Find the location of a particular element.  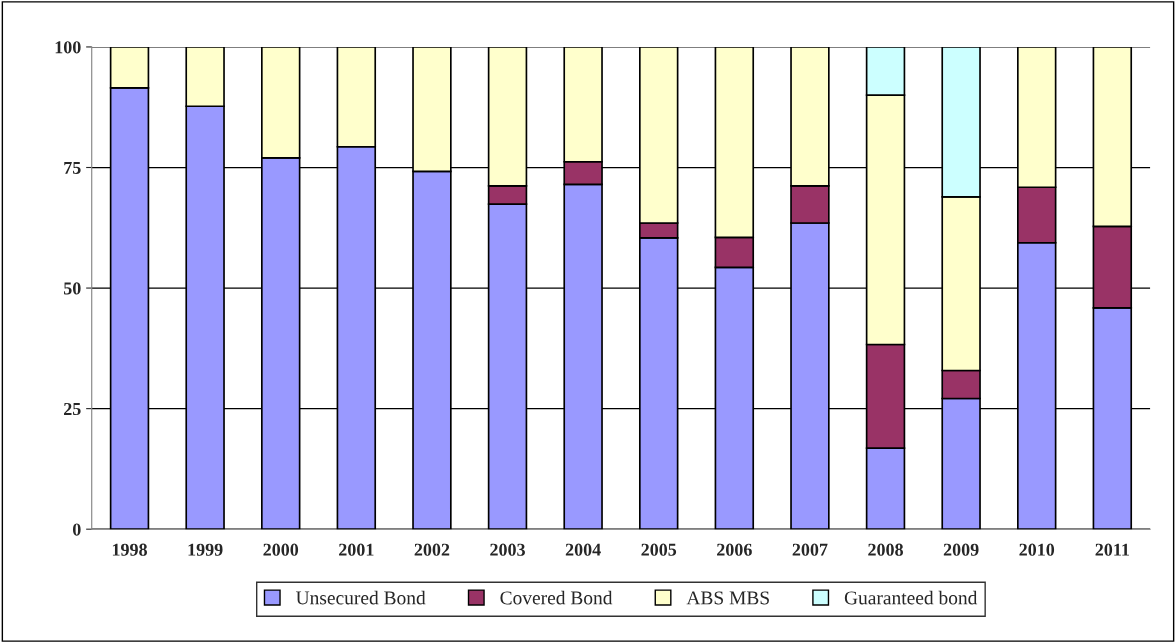

x-tick-label: 2004 is located at coordinates (583, 549).